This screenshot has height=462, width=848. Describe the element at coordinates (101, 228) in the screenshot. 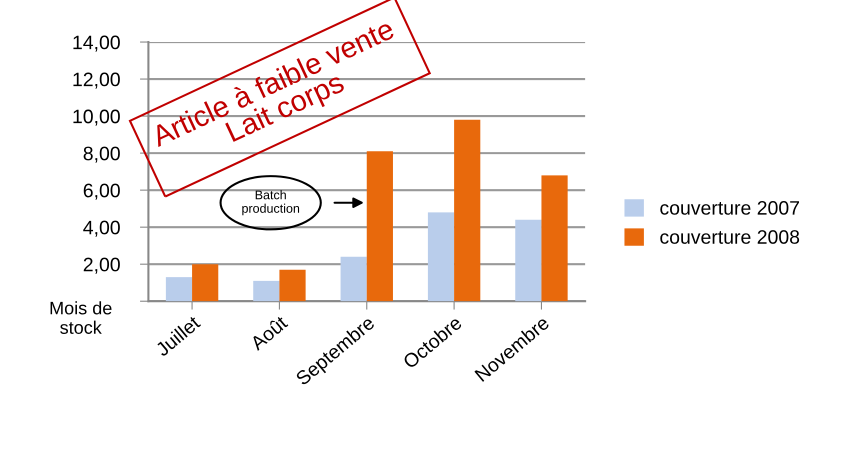

I see `y-tick-label: 4,00` at that location.